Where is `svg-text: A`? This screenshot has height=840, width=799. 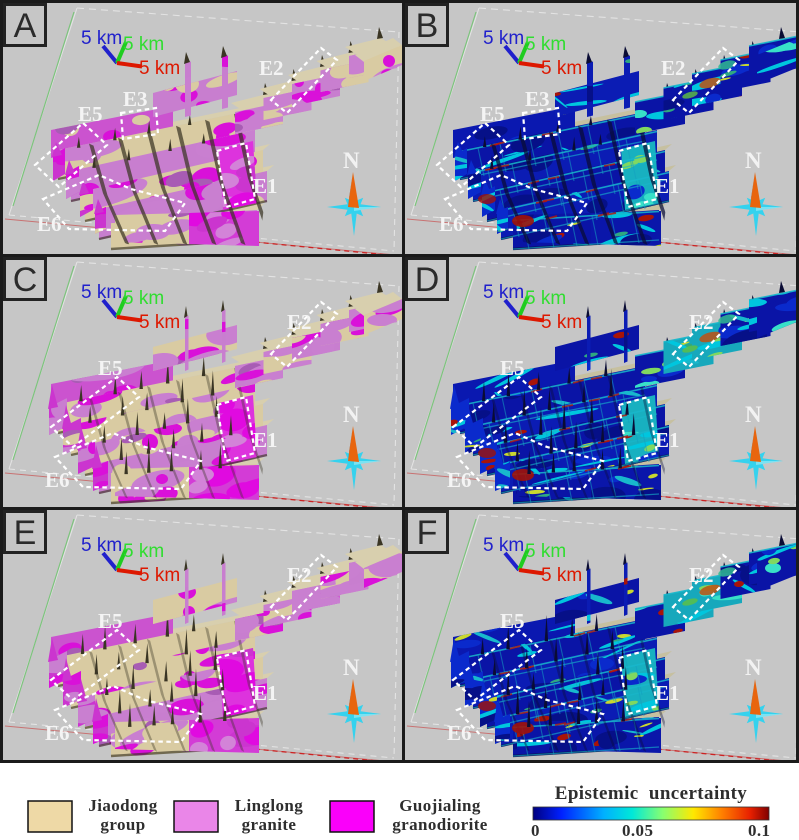
svg-text: A is located at coordinates (25, 26).